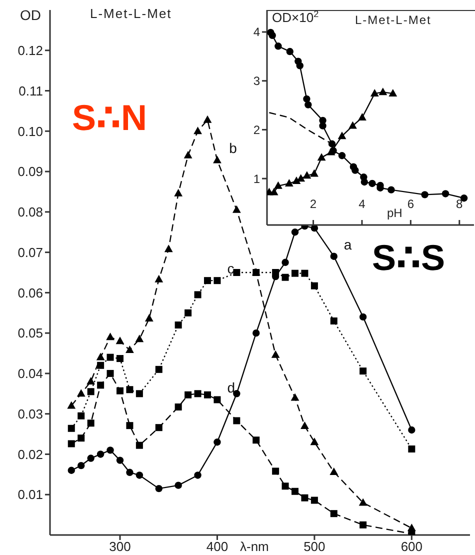 The width and height of the screenshot is (475, 555). I want to click on y-tick-label: 0.10, so click(30, 131).